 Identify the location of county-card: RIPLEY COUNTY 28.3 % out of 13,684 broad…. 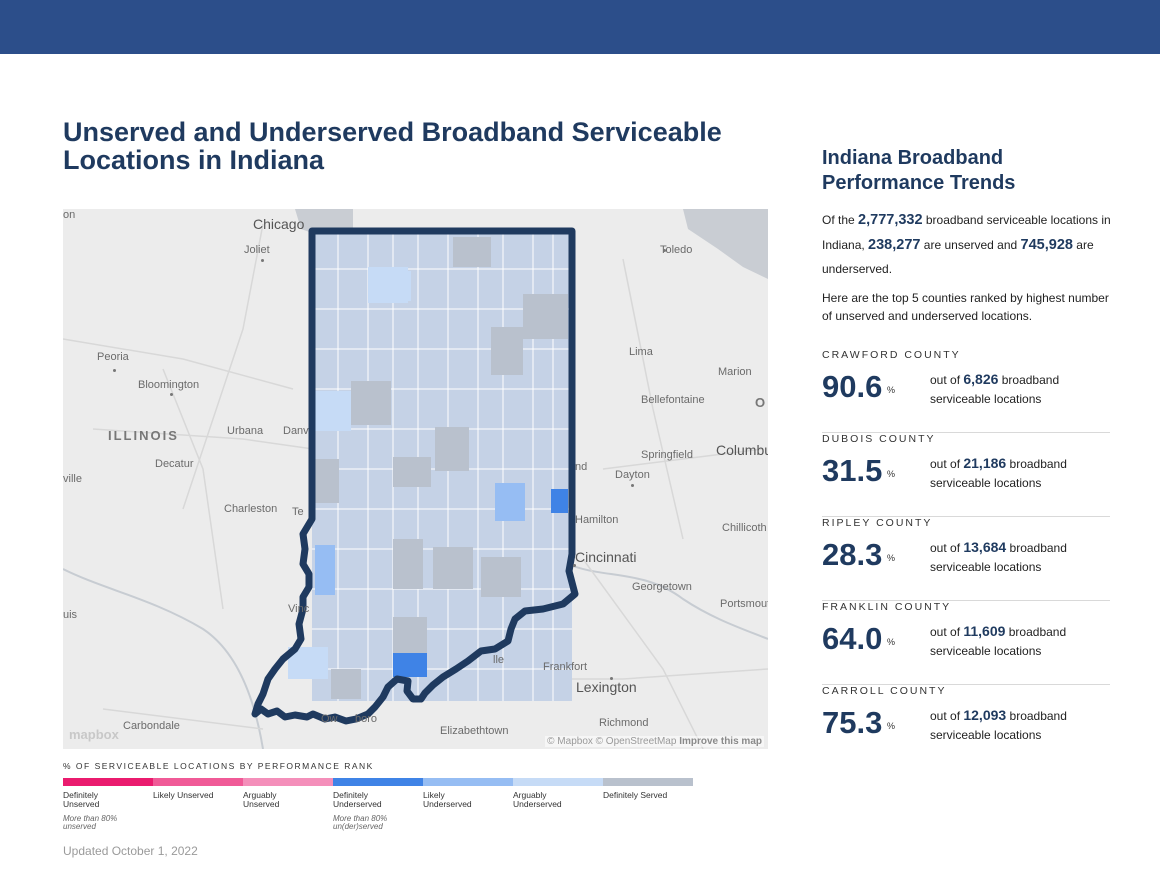
(966, 559).